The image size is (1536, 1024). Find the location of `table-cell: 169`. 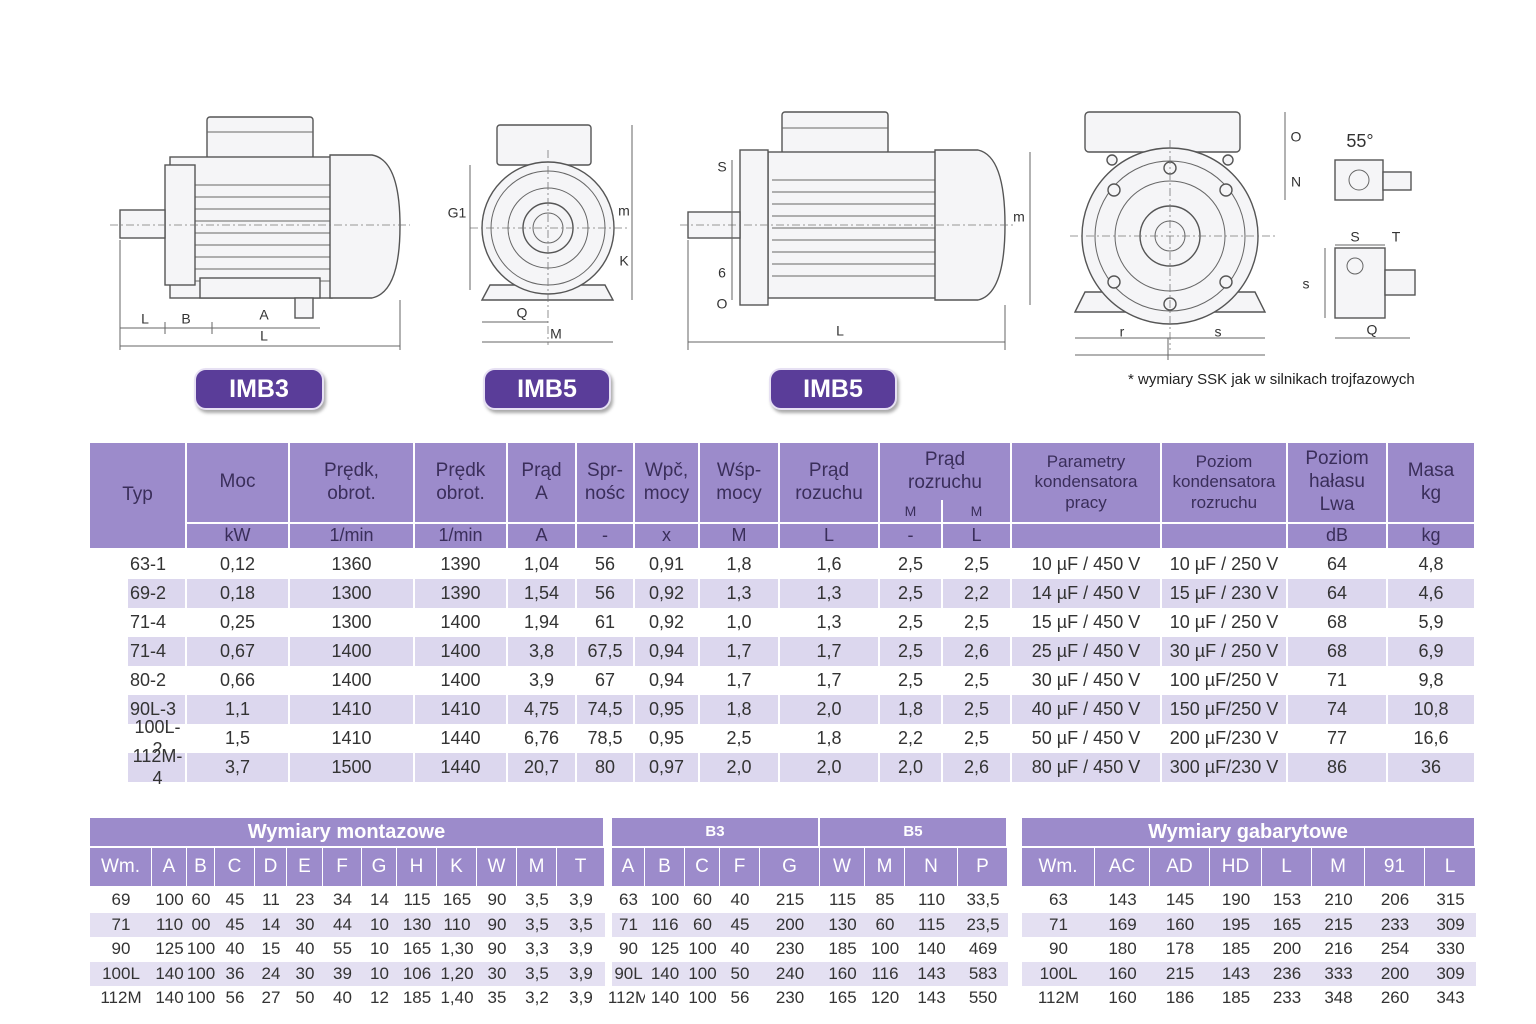

table-cell: 169 is located at coordinates (1122, 924).